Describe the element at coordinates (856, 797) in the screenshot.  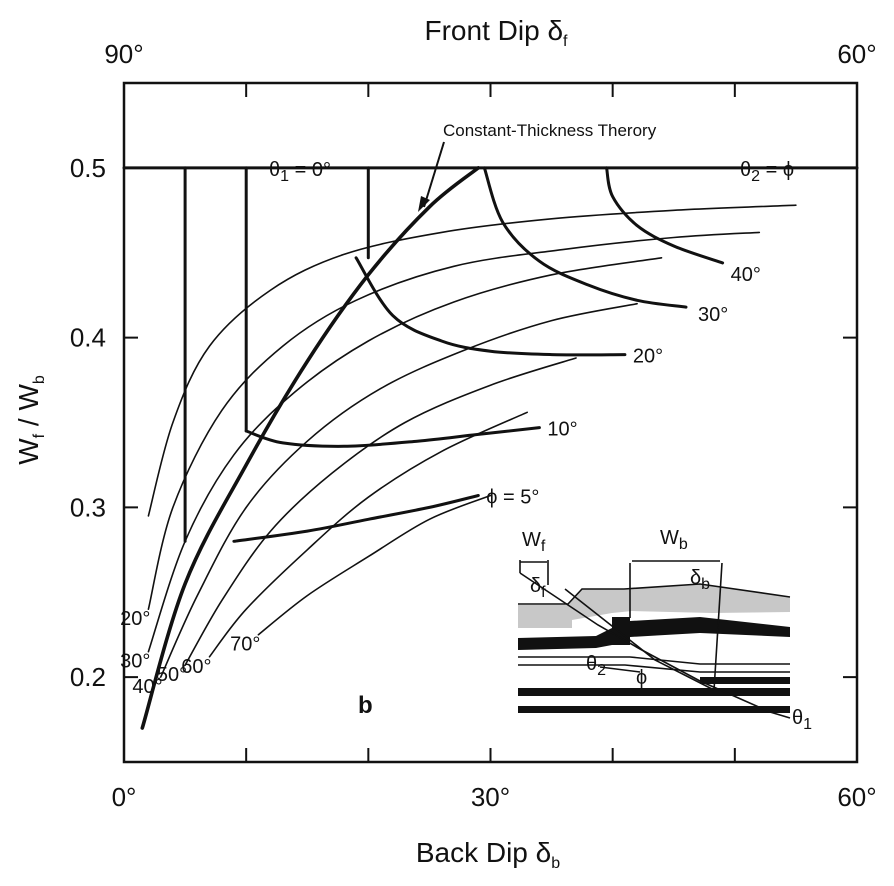
I see `x-tick-label: 60°` at that location.